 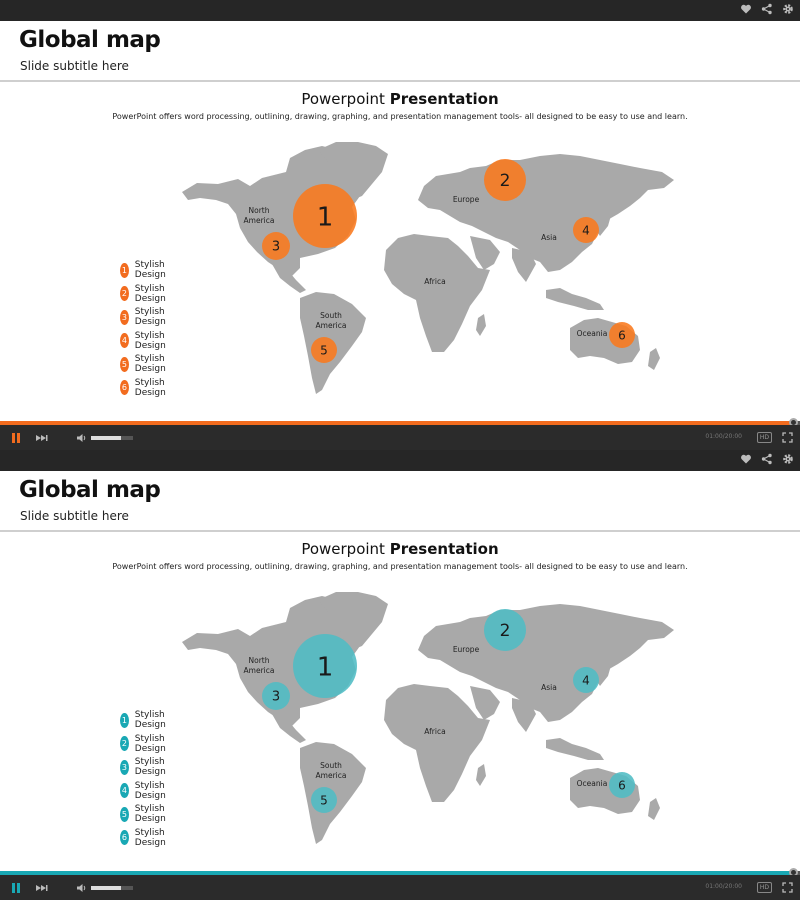 I want to click on legend-item: 5 Stylish Design, so click(x=146, y=364).